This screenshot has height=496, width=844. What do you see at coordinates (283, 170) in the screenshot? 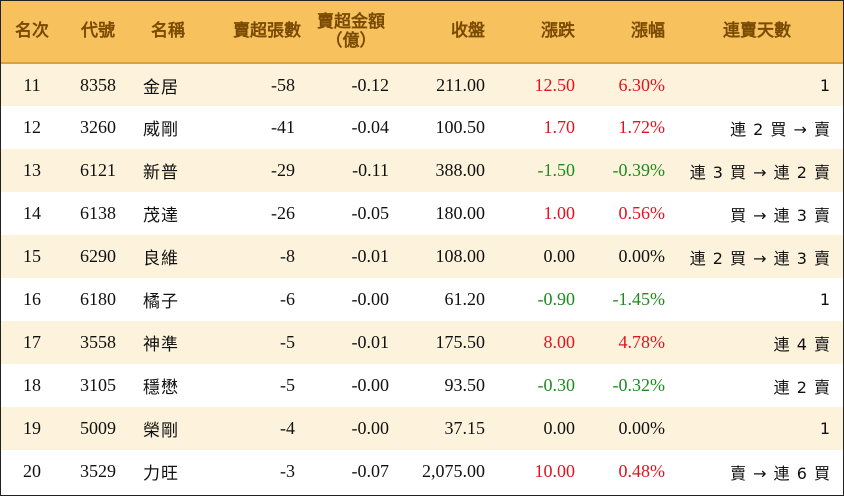
I see `net-sell-lots-cell: -29` at bounding box center [283, 170].